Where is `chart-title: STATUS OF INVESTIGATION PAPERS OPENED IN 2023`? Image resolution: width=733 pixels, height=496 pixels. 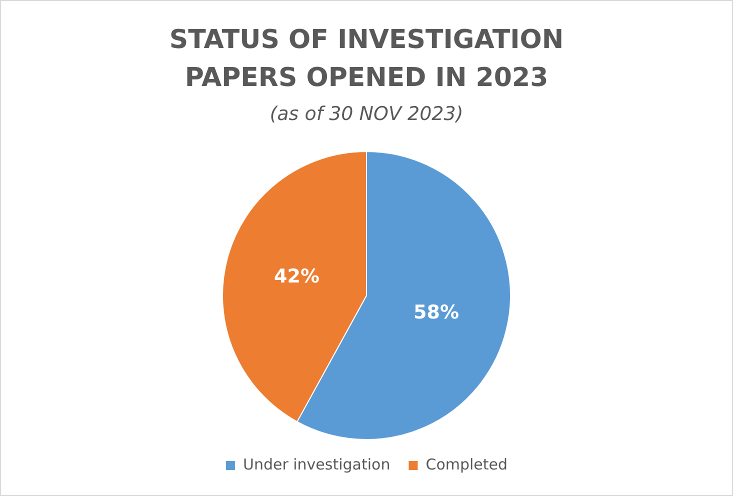
chart-title: STATUS OF INVESTIGATION PAPERS OPENED IN 2023 is located at coordinates (366, 59).